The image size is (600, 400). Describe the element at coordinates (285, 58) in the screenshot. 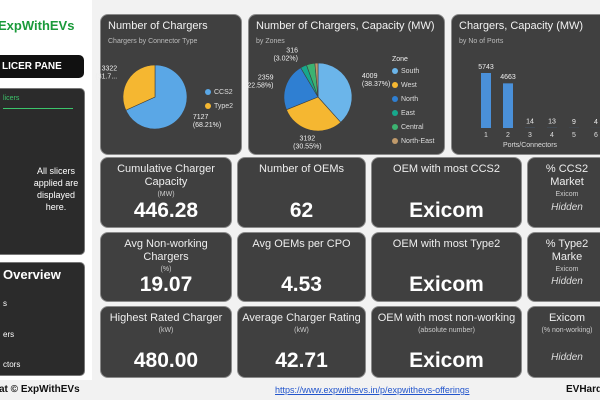

I see `data-label: (3.02%)` at that location.